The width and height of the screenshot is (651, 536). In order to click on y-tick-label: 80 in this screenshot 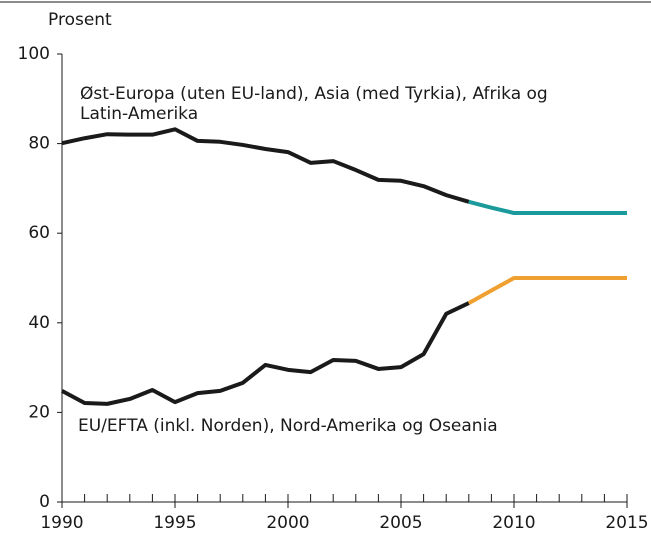, I will do `click(39, 144)`.